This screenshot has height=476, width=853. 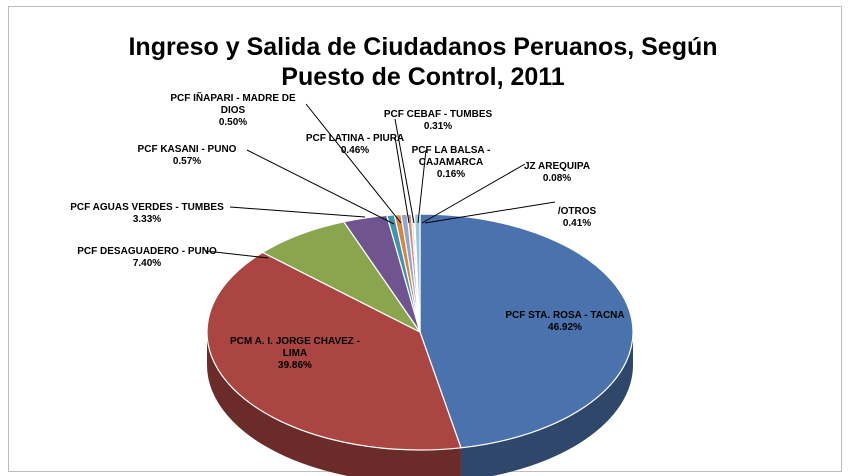 I want to click on data-label-8: PCF CEBAF - TUMBES 0.31%, so click(x=438, y=120).